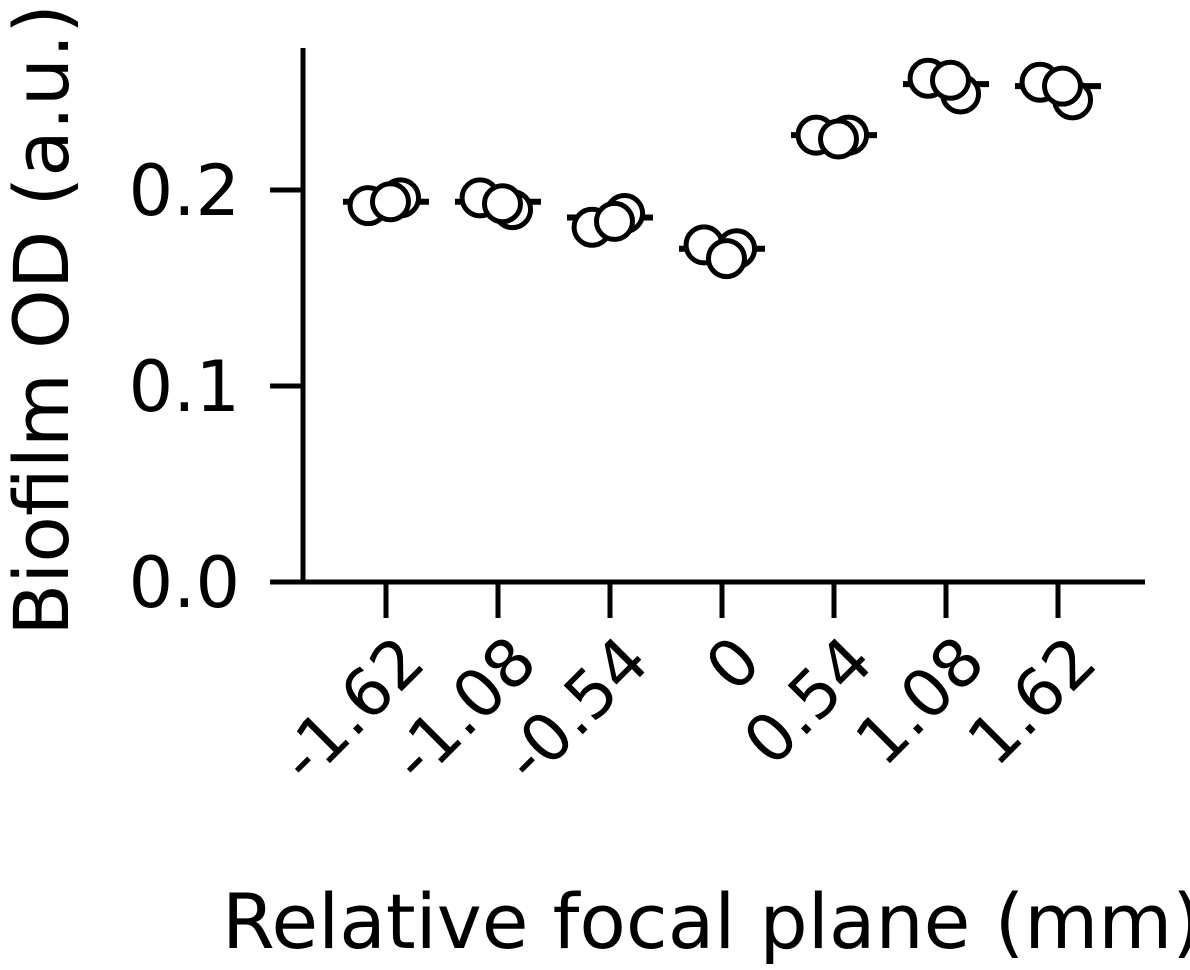  I want to click on x-tick-label: 1.62, so click(1032, 701).